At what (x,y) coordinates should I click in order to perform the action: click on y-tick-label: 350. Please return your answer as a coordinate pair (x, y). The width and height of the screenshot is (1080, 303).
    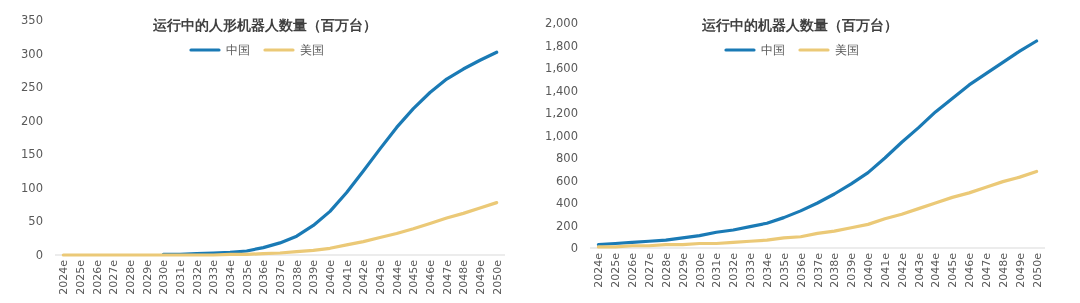
    Looking at the image, I should click on (32, 20).